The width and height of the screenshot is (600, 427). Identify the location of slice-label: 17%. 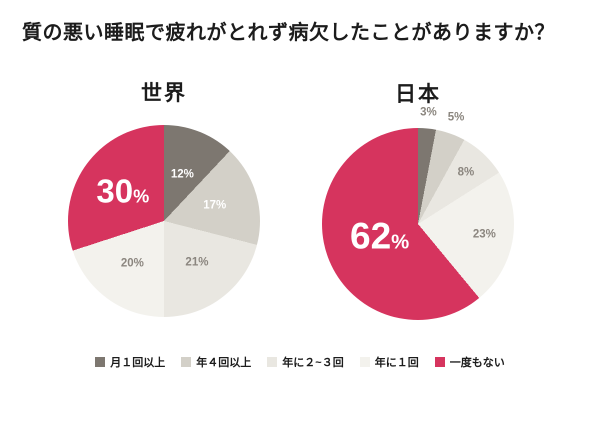
(215, 205).